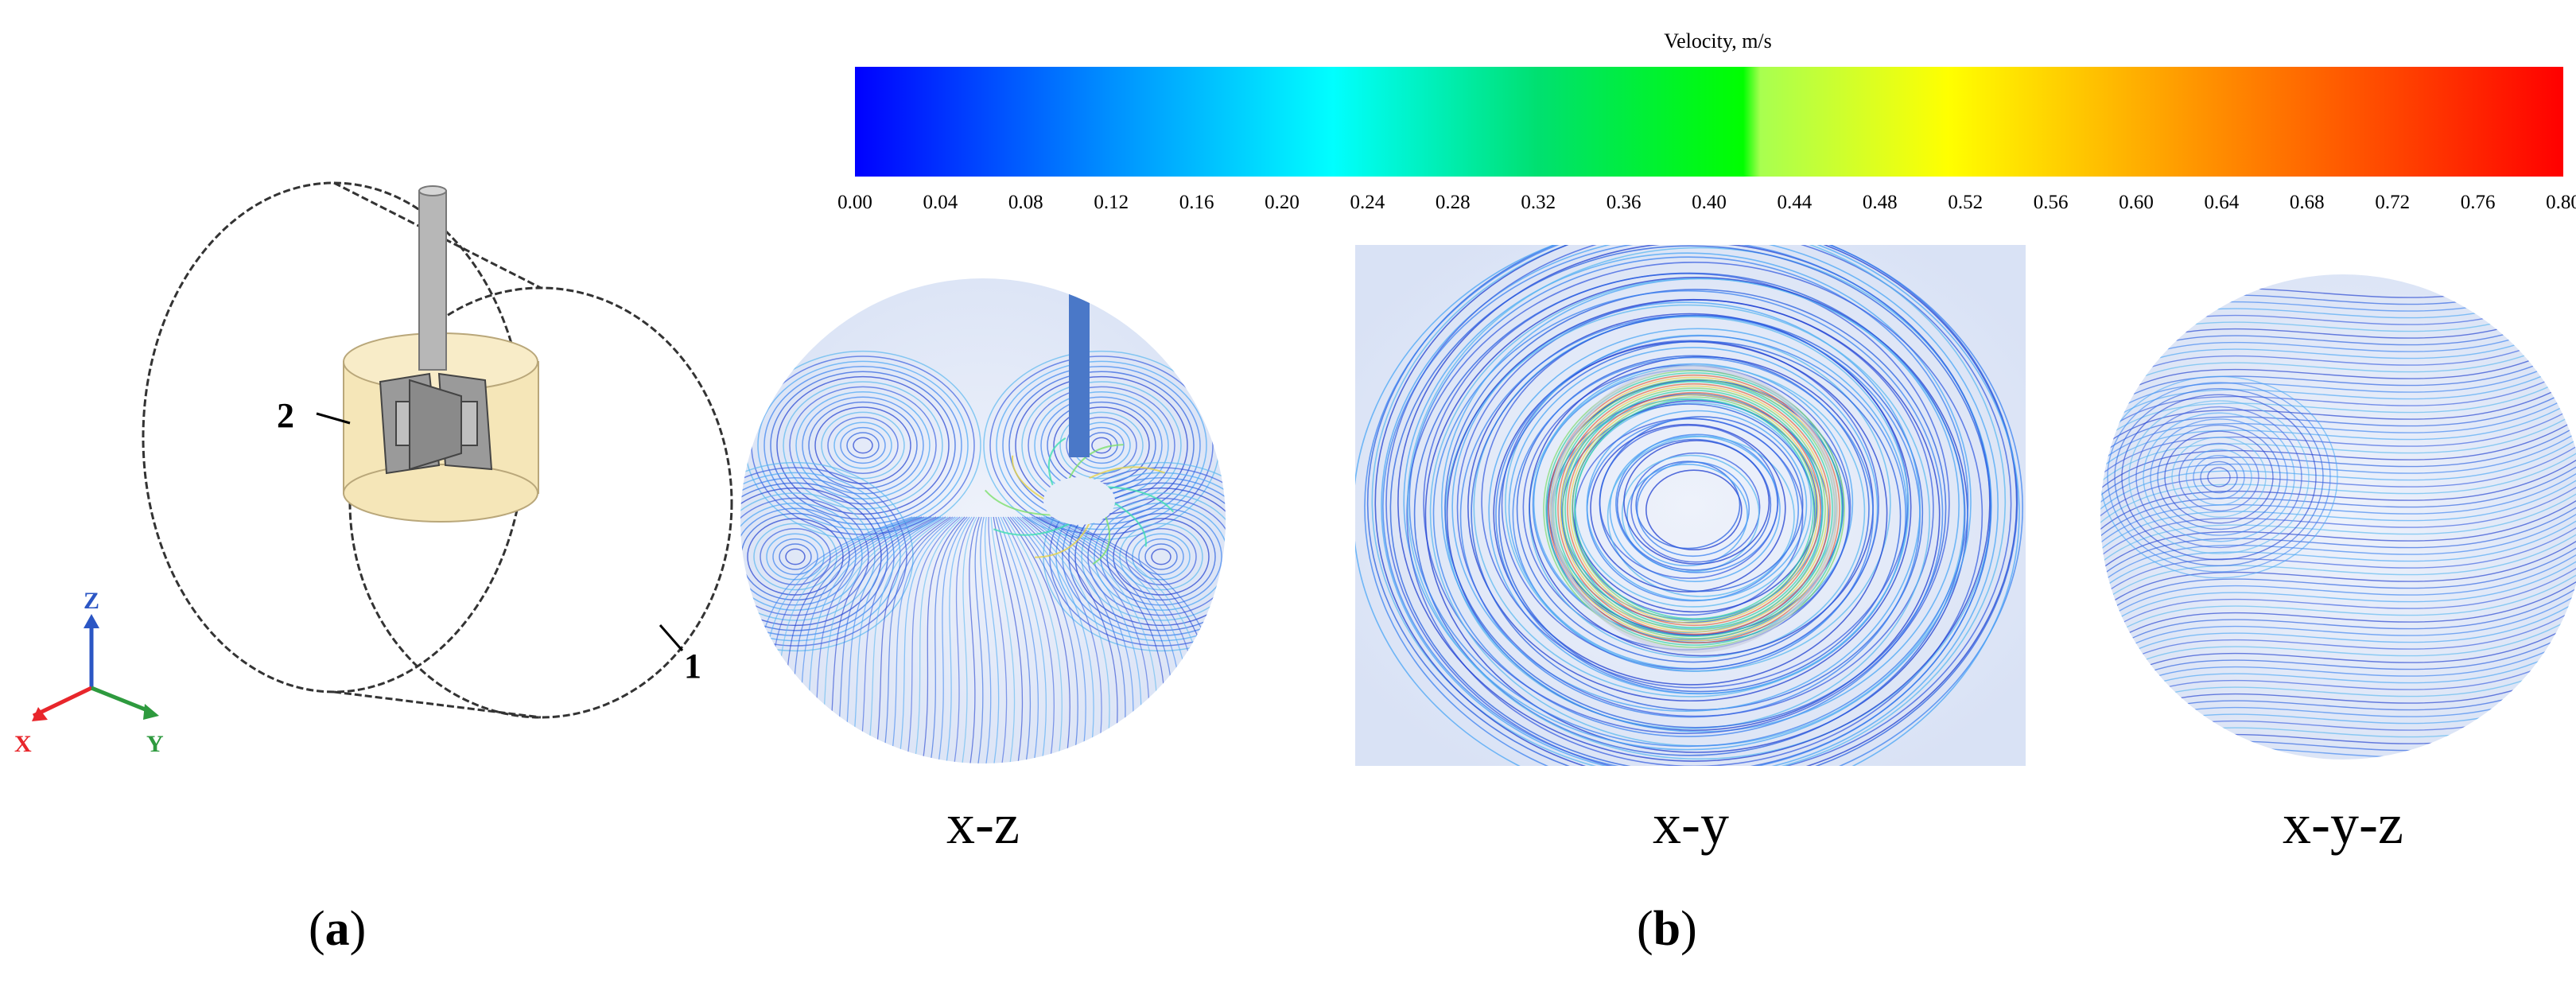  Describe the element at coordinates (2392, 203) in the screenshot. I see `colorbar-tick-label: 0.72` at that location.